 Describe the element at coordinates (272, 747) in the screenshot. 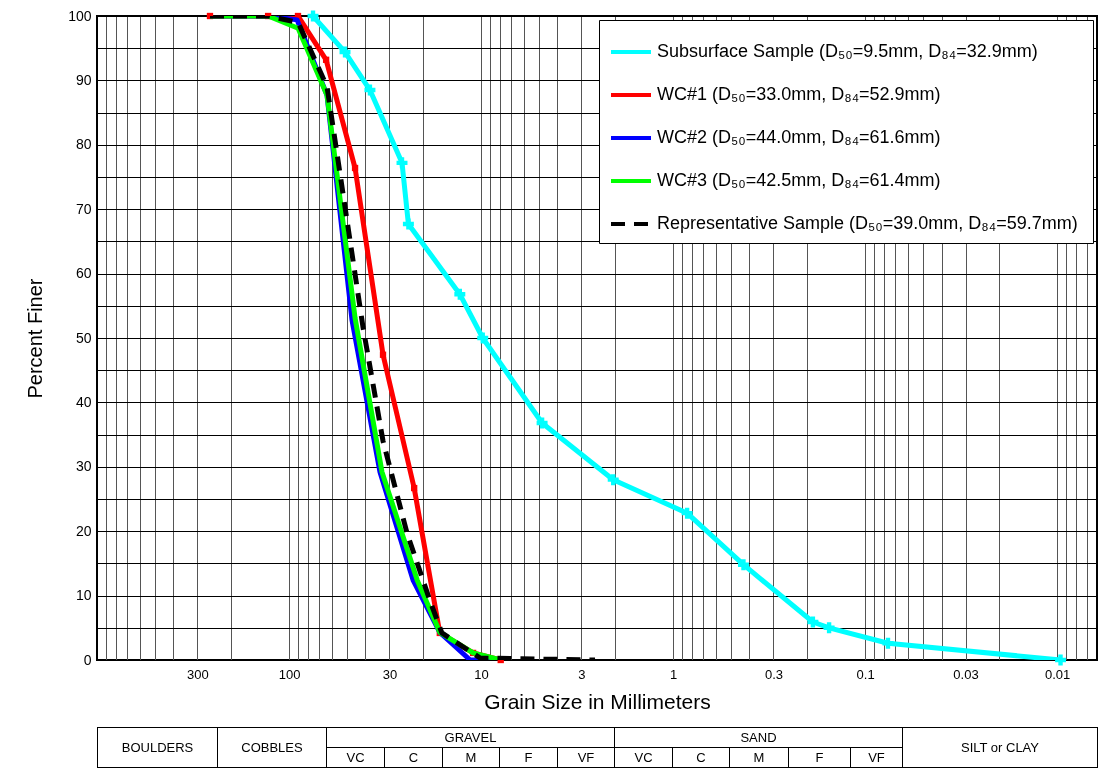

I see `text: COBBLES` at that location.